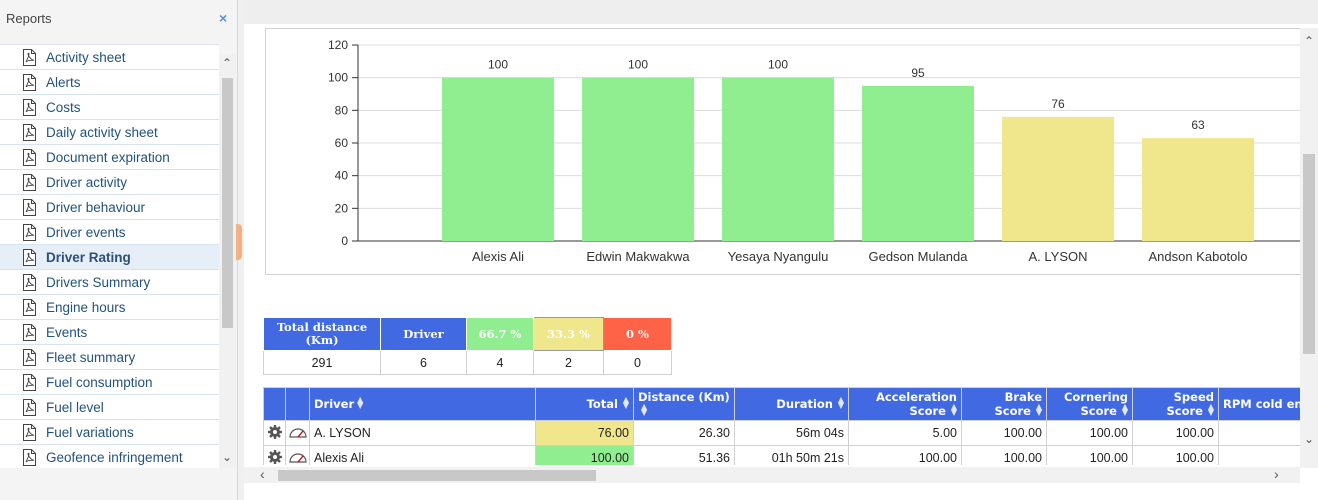  Describe the element at coordinates (109, 407) in the screenshot. I see `sidebar-item-fuel-level: Fuel level` at that location.